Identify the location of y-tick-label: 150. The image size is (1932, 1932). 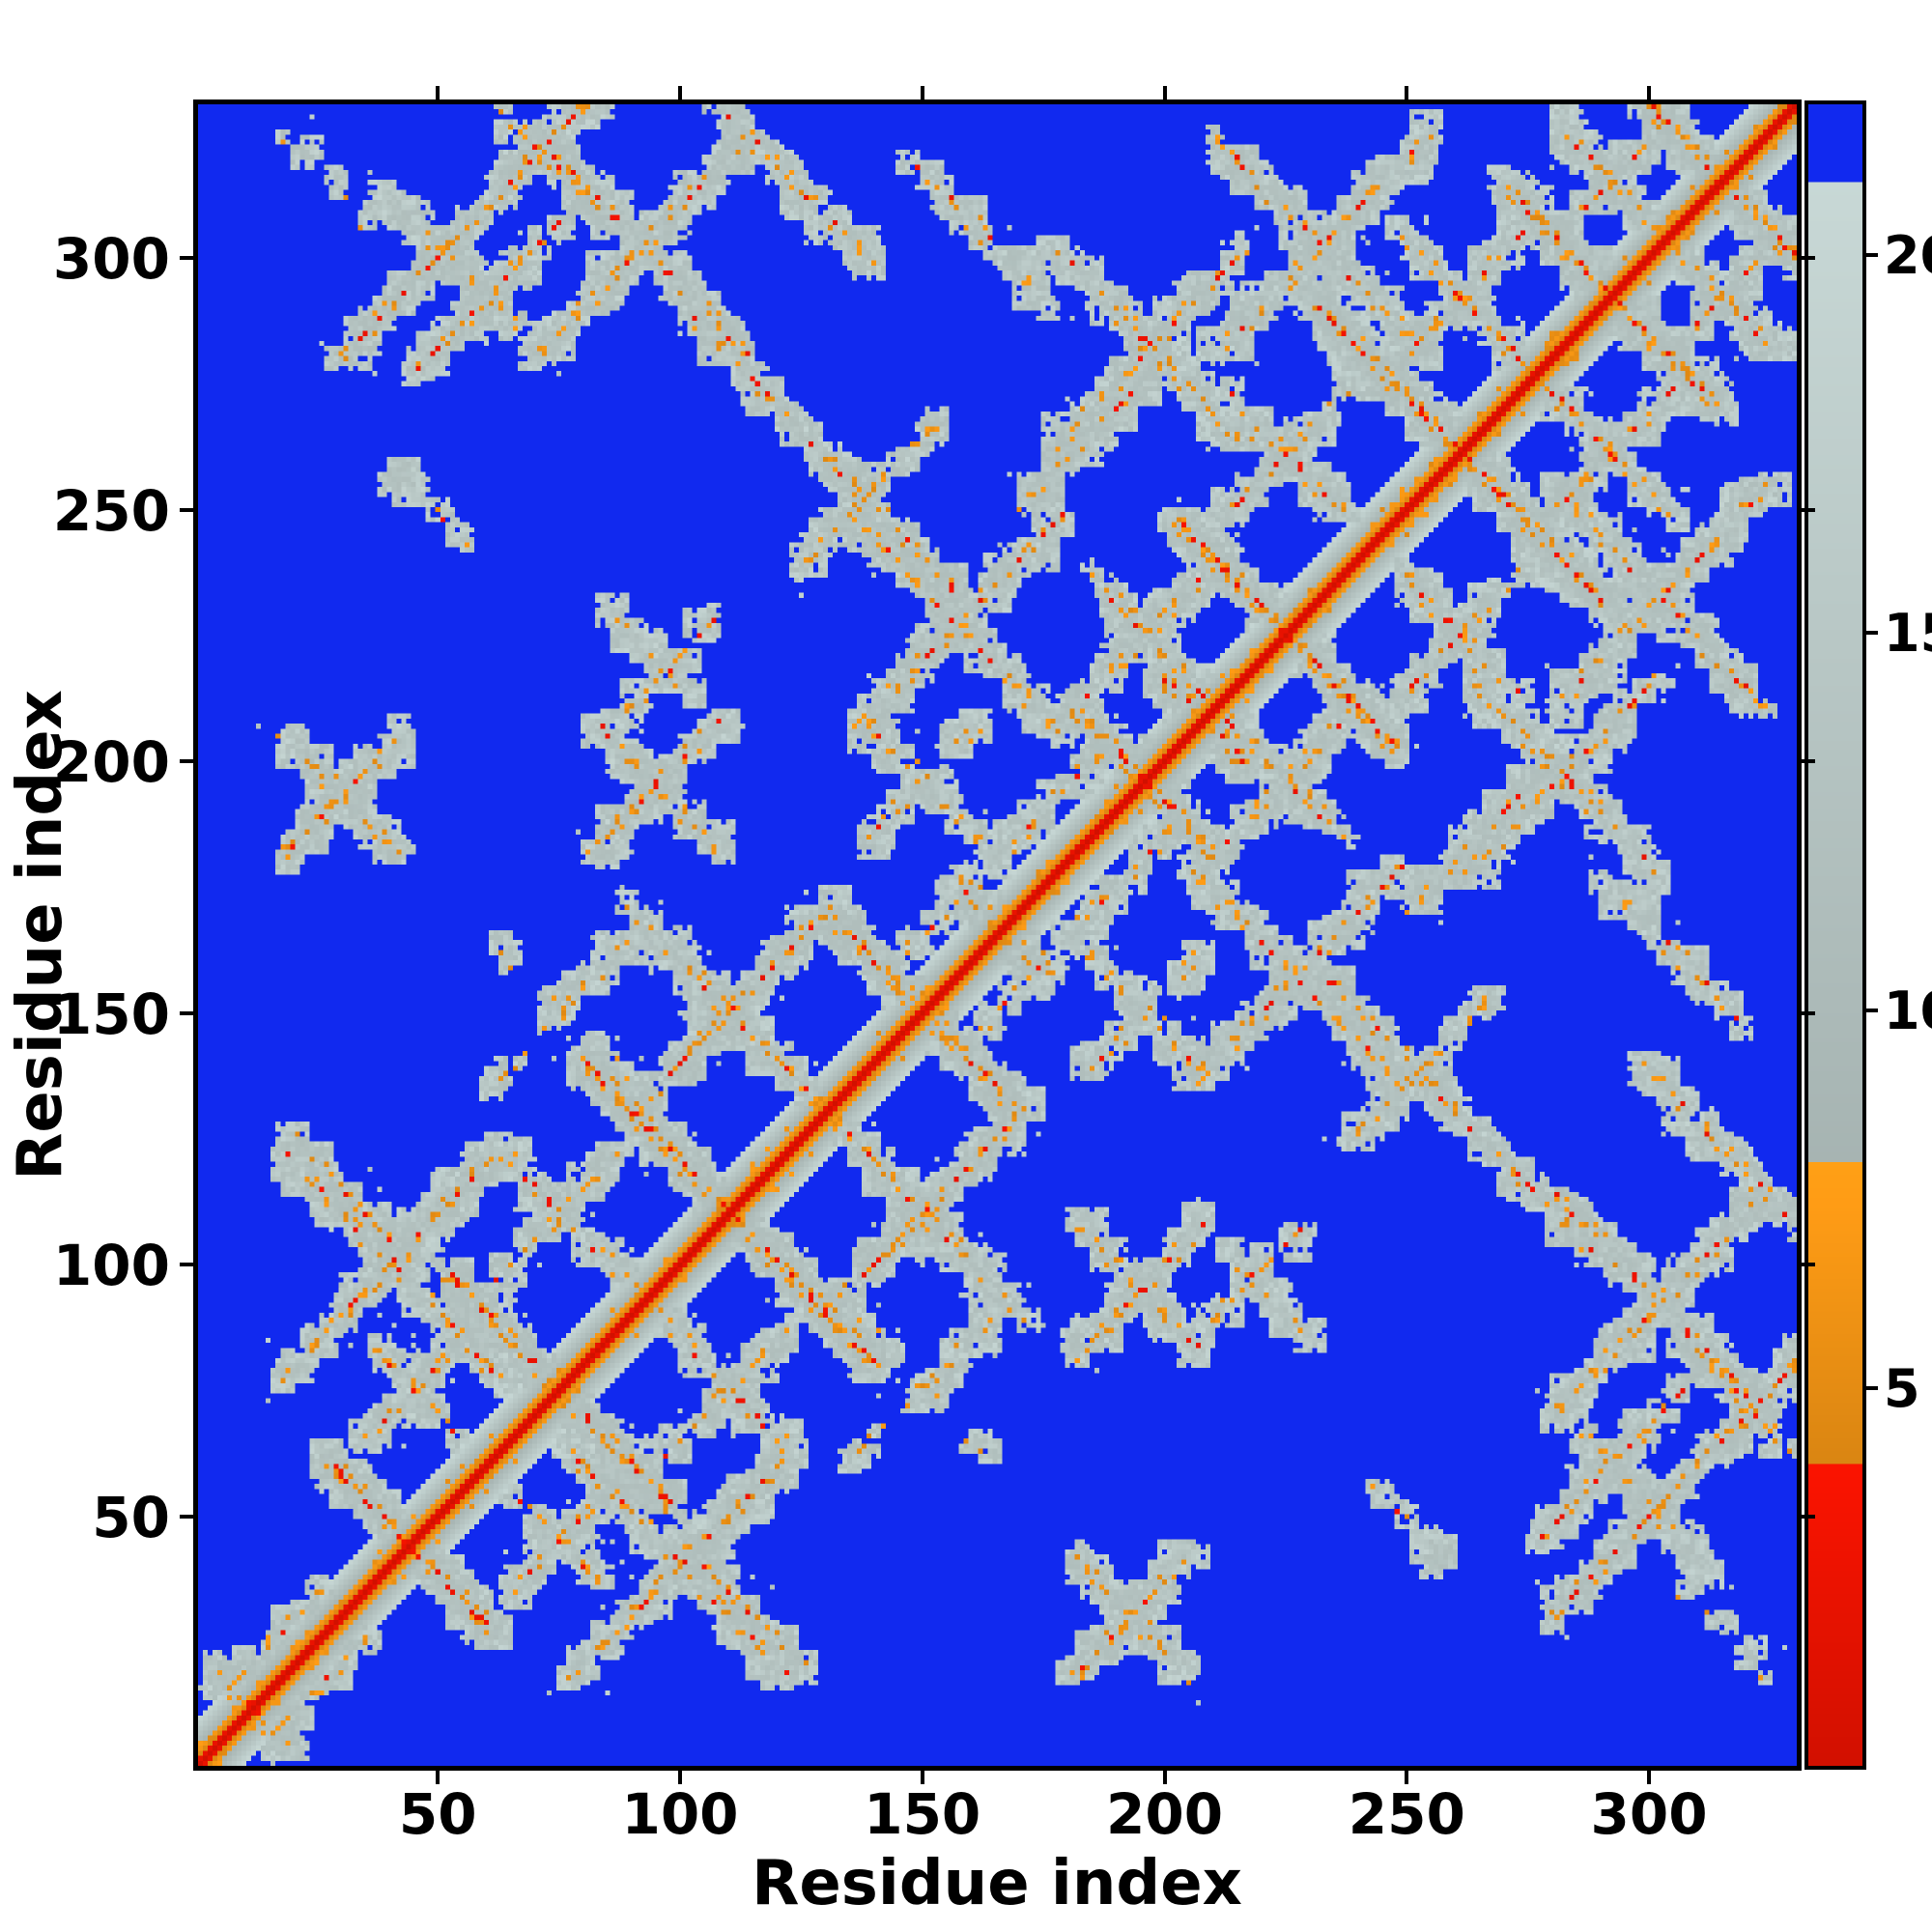
(111, 1013).